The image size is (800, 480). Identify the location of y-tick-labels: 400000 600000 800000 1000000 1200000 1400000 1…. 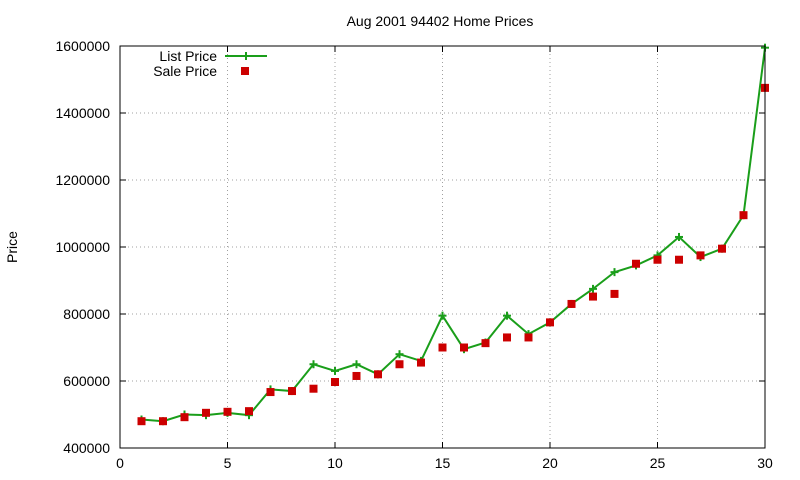
(82, 247).